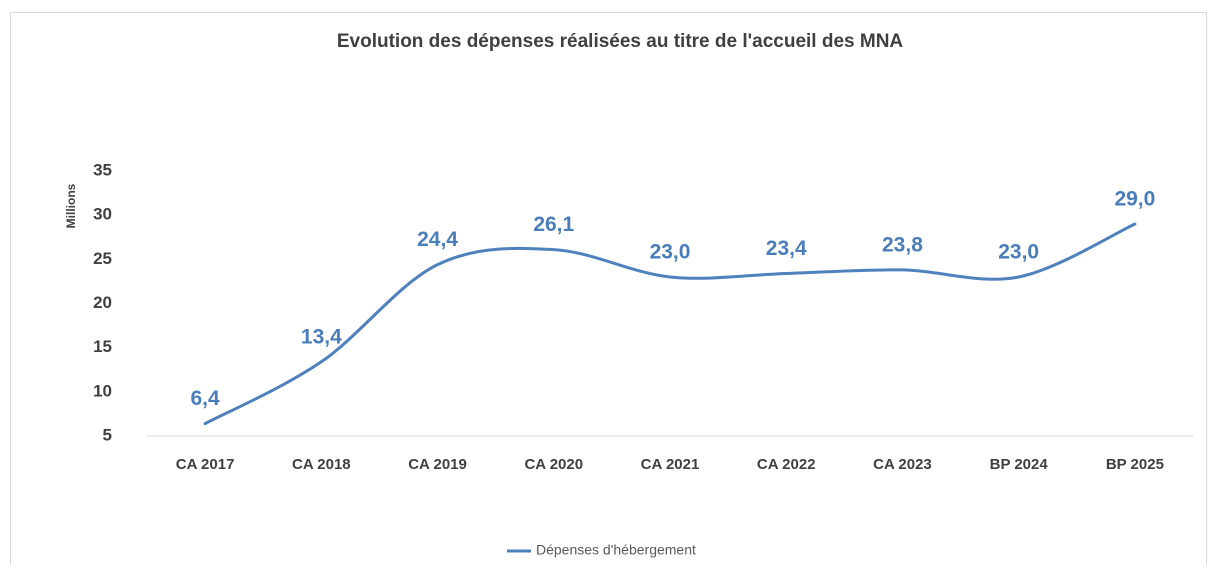  Describe the element at coordinates (102, 169) in the screenshot. I see `y-tick-label: 35` at that location.